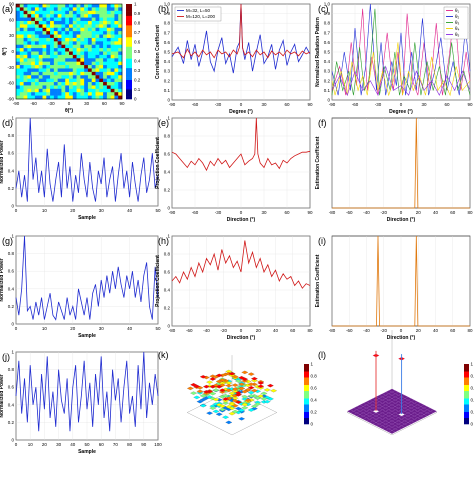 This screenshot has width=474, height=479. Describe the element at coordinates (195, 212) in the screenshot. I see `x-tick-label: -60` at that location.